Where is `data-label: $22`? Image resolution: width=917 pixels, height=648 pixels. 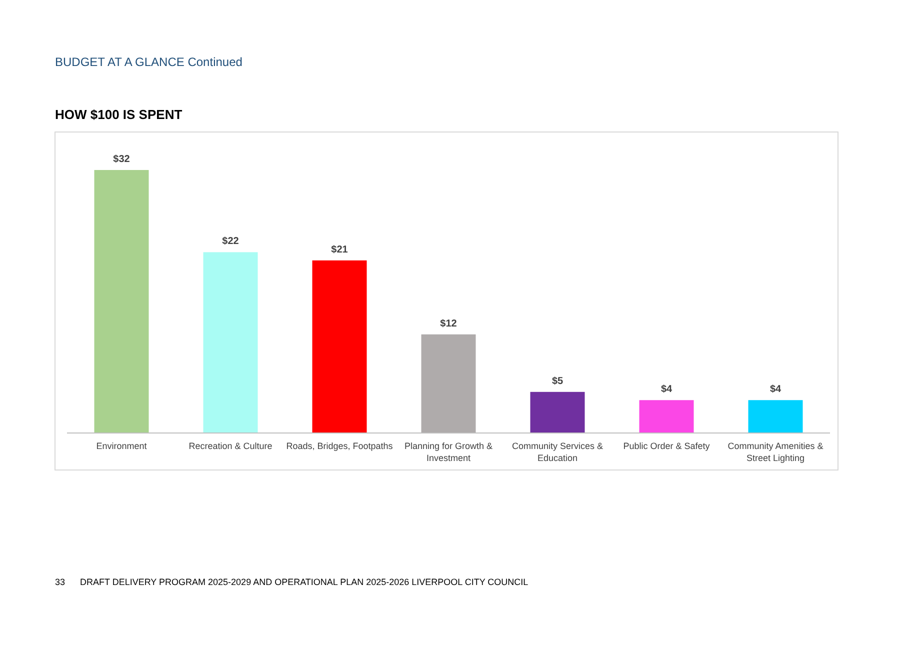 data-label: $22 is located at coordinates (231, 242).